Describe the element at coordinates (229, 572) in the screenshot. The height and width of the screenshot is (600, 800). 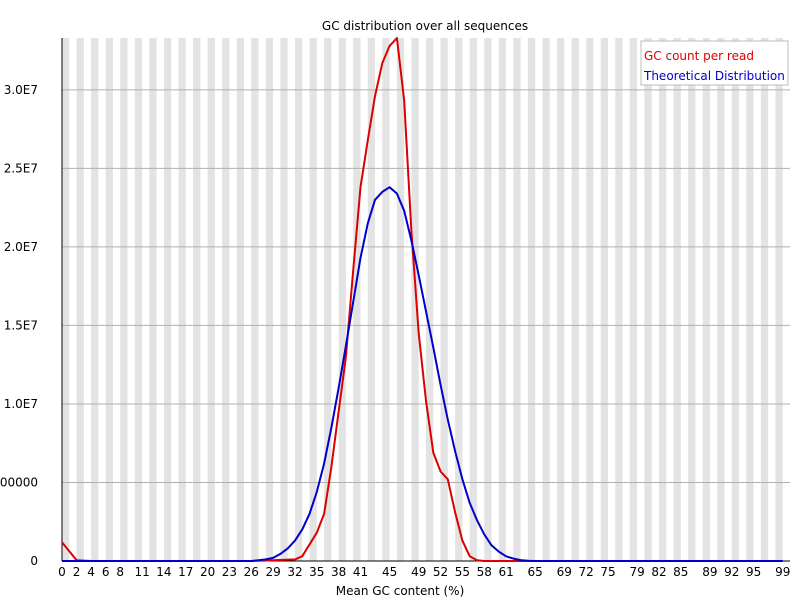
I see `x-tick-label: 23` at that location.